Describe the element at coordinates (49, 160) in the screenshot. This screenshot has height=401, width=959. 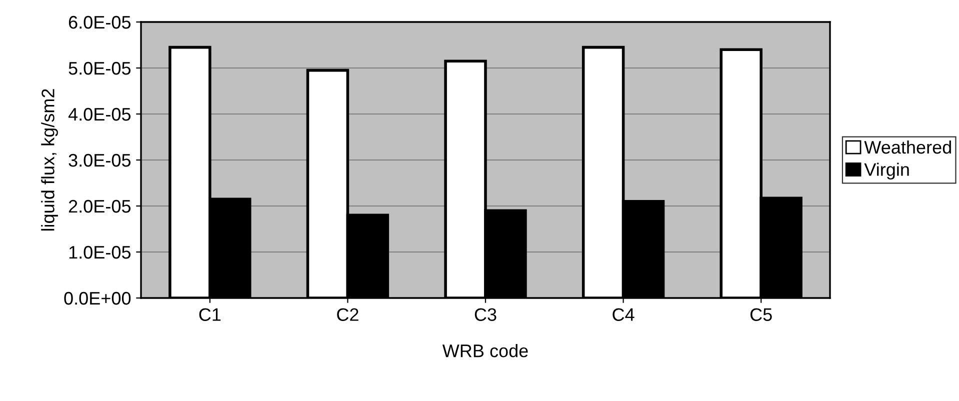
I see `y-axis-title: liquid flux, kg/sm2` at that location.